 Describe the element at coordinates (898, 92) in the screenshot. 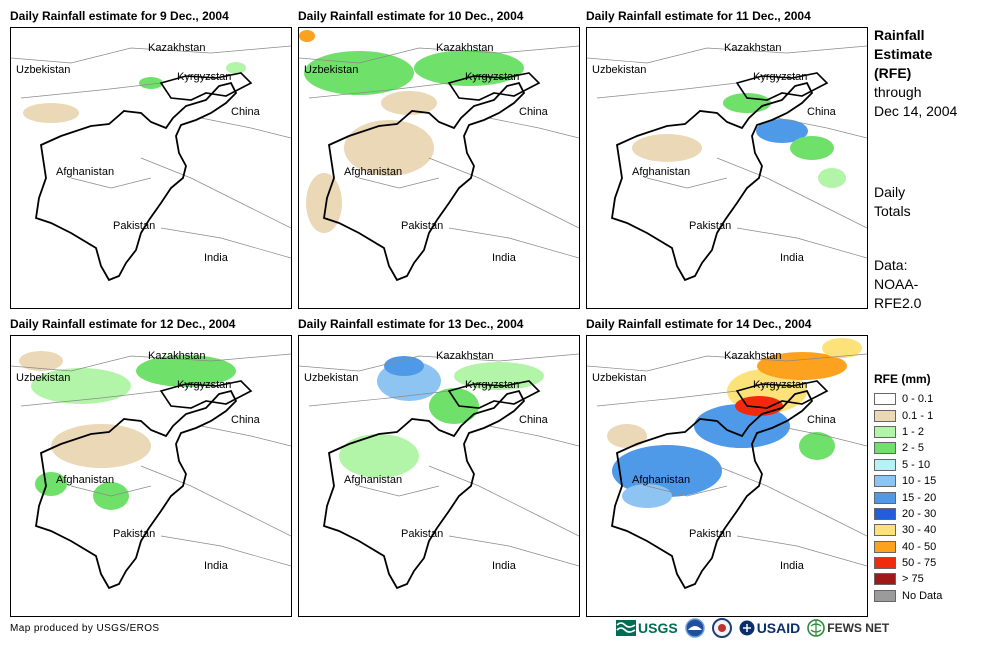

I see `through-text: through` at that location.